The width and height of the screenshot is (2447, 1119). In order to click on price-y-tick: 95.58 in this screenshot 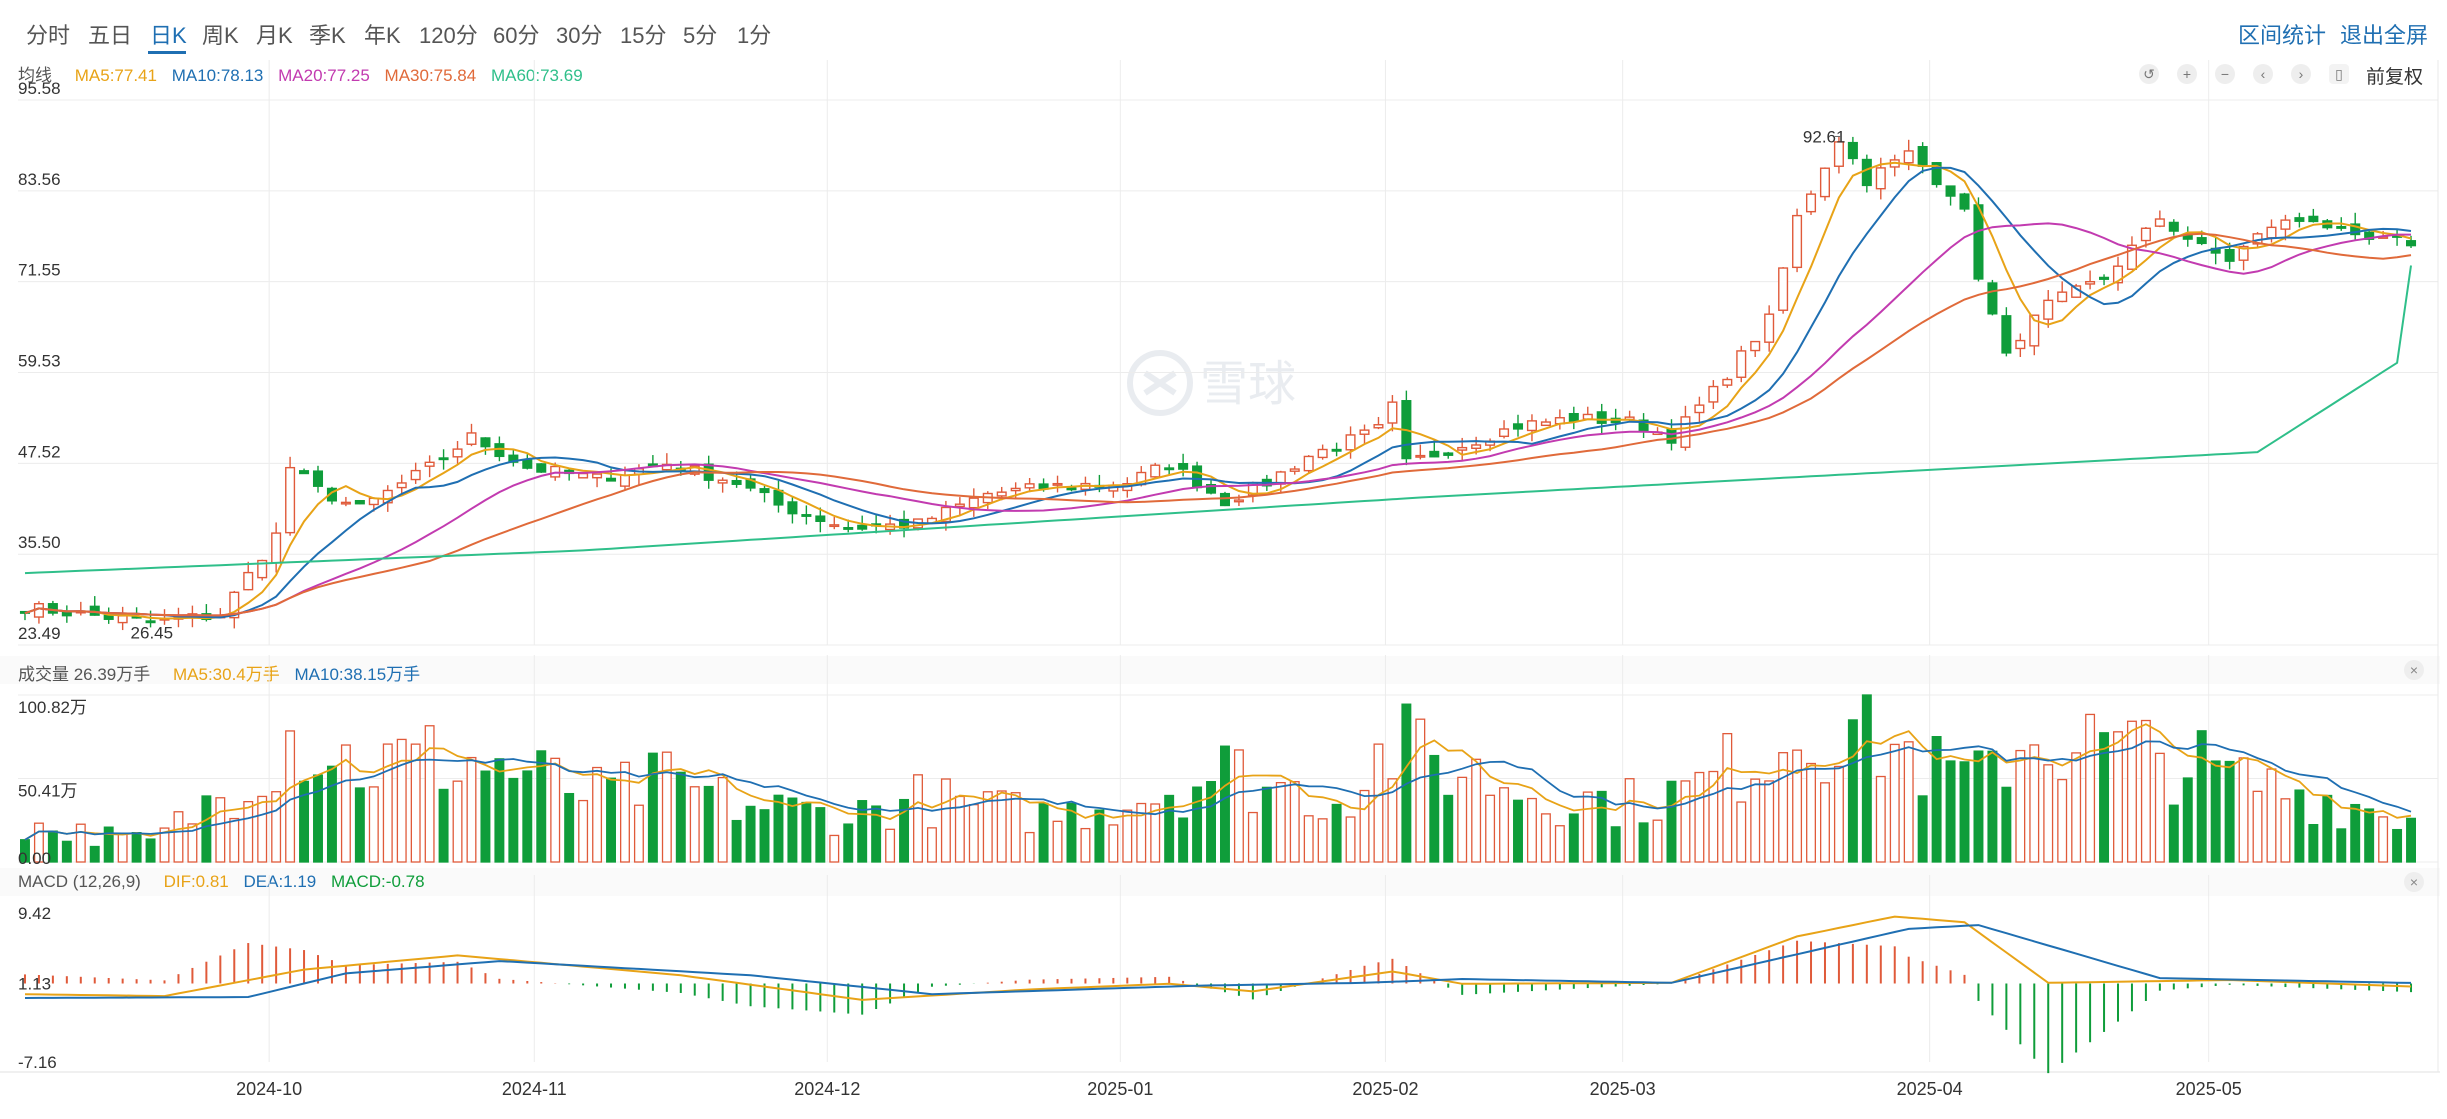, I will do `click(39, 88)`.